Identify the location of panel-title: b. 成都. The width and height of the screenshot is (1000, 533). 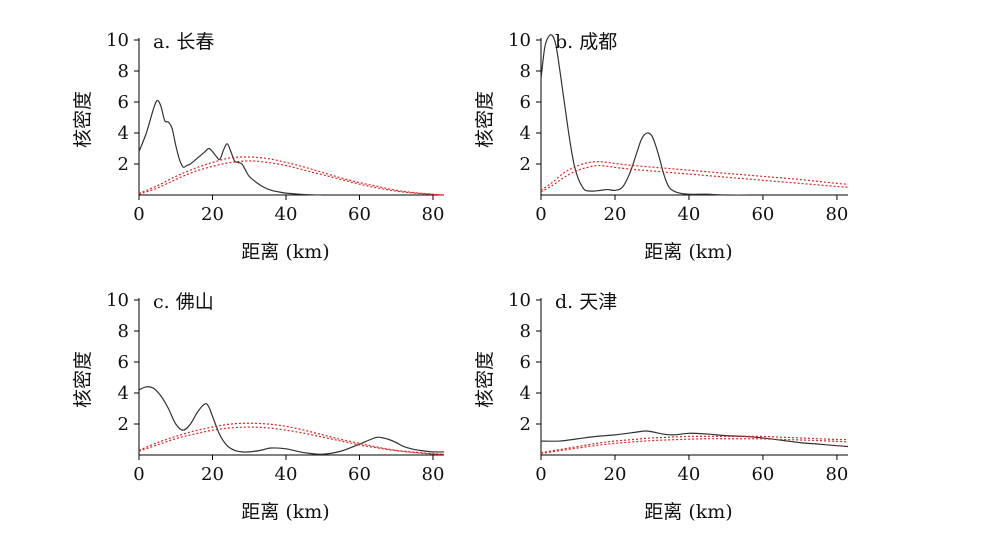
(586, 42).